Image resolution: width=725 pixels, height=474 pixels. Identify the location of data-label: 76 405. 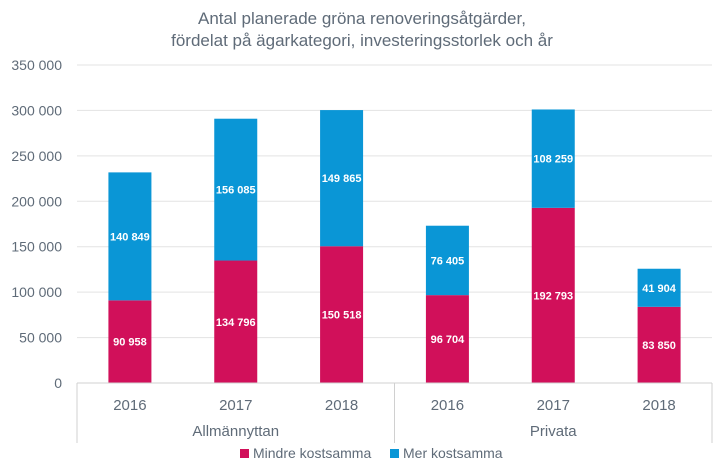
(448, 261).